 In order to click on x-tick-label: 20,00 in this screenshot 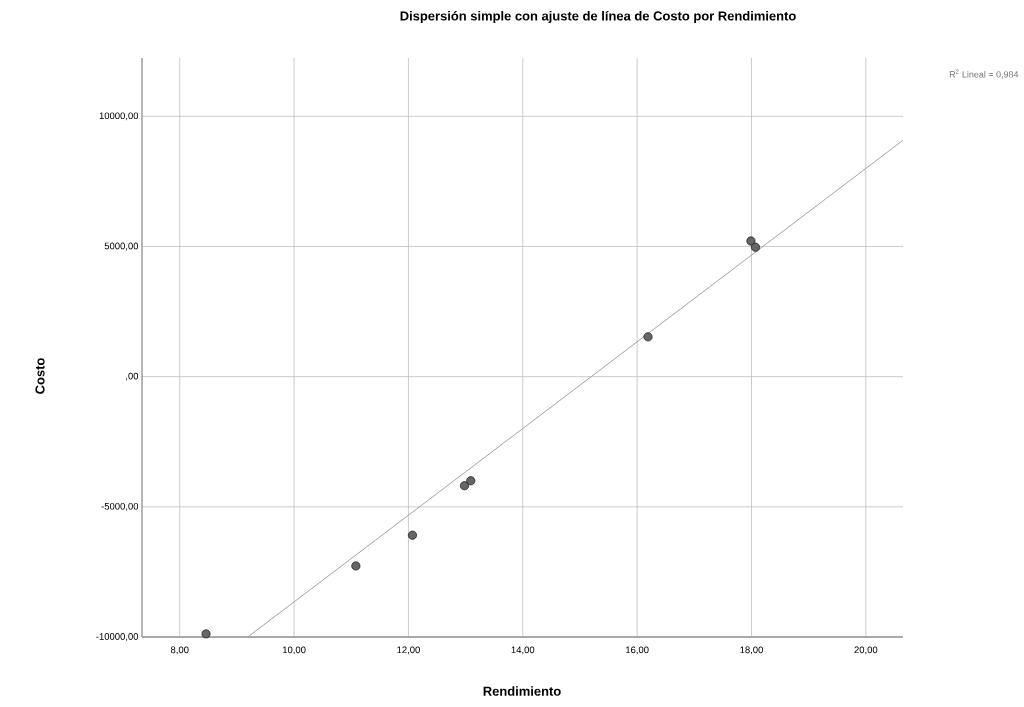, I will do `click(866, 650)`.